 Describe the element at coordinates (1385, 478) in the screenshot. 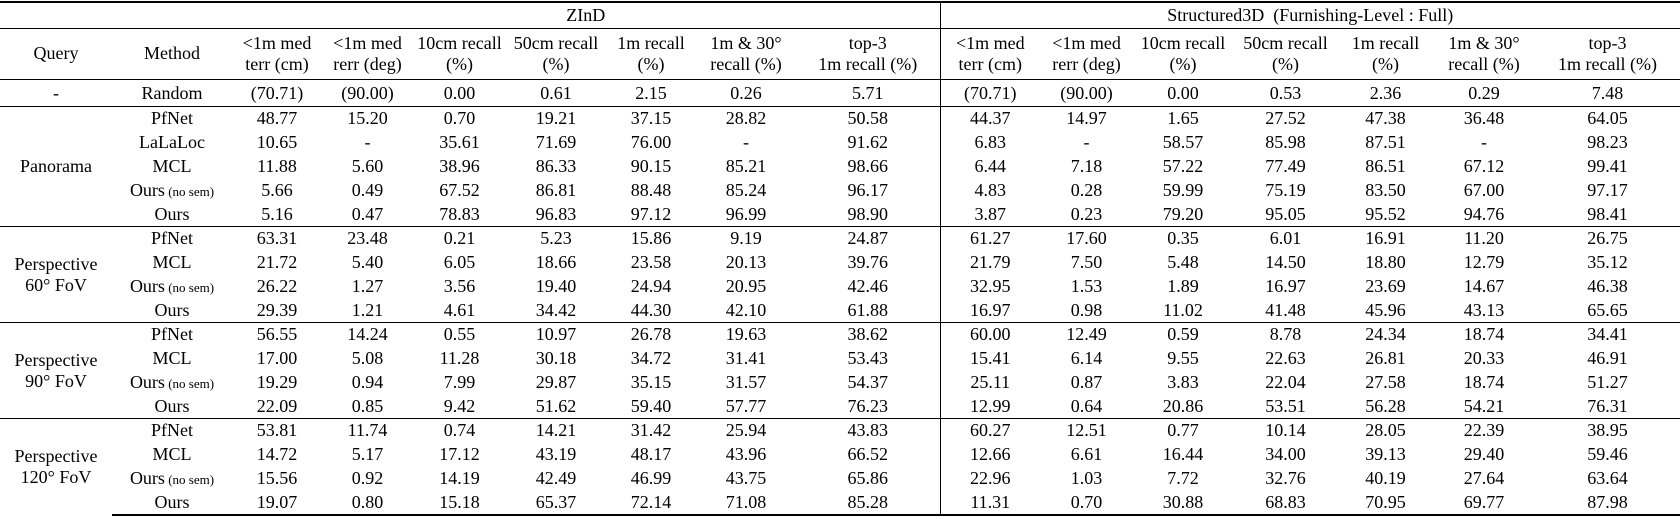

I see `value-cell: 40.19` at that location.